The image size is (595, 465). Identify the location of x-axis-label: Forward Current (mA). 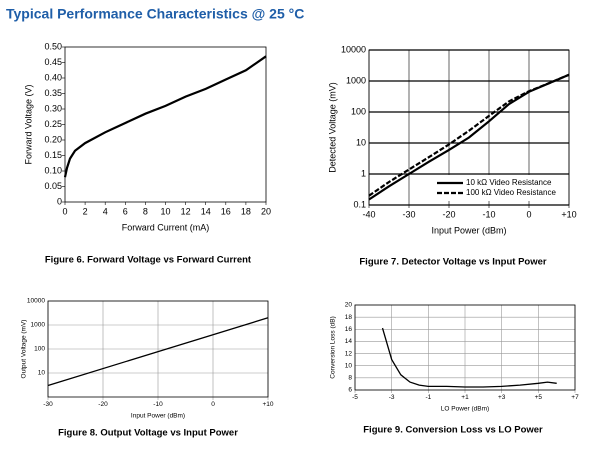
(166, 227).